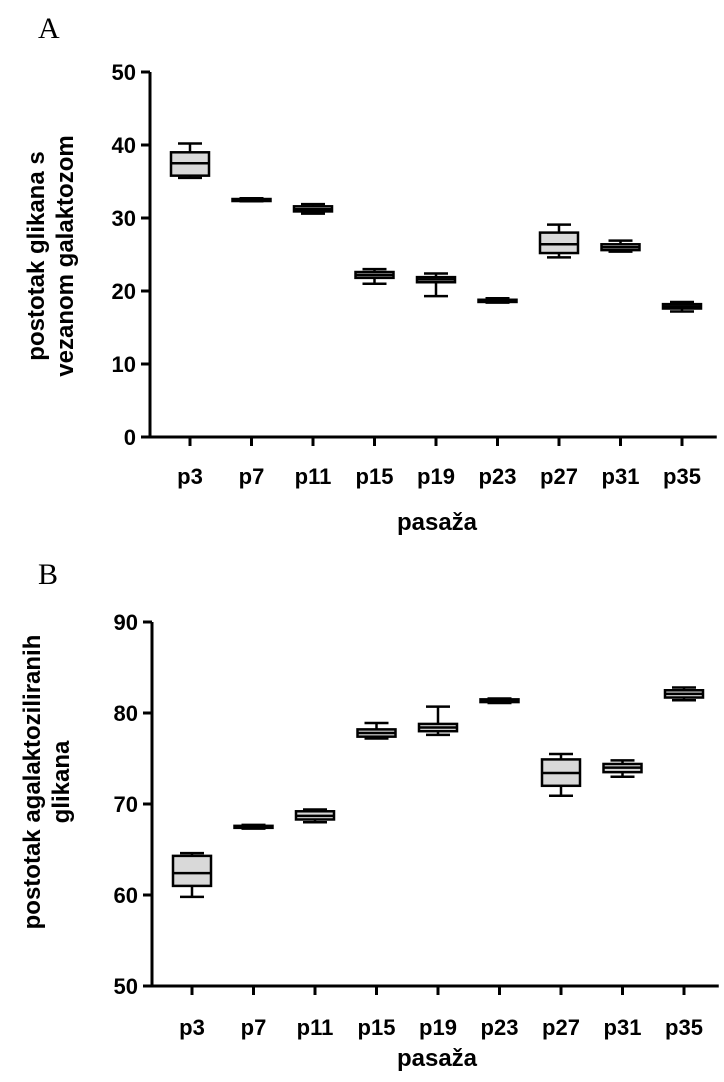  What do you see at coordinates (61, 781) in the screenshot?
I see `y-axis-title-line-2: glikana` at bounding box center [61, 781].